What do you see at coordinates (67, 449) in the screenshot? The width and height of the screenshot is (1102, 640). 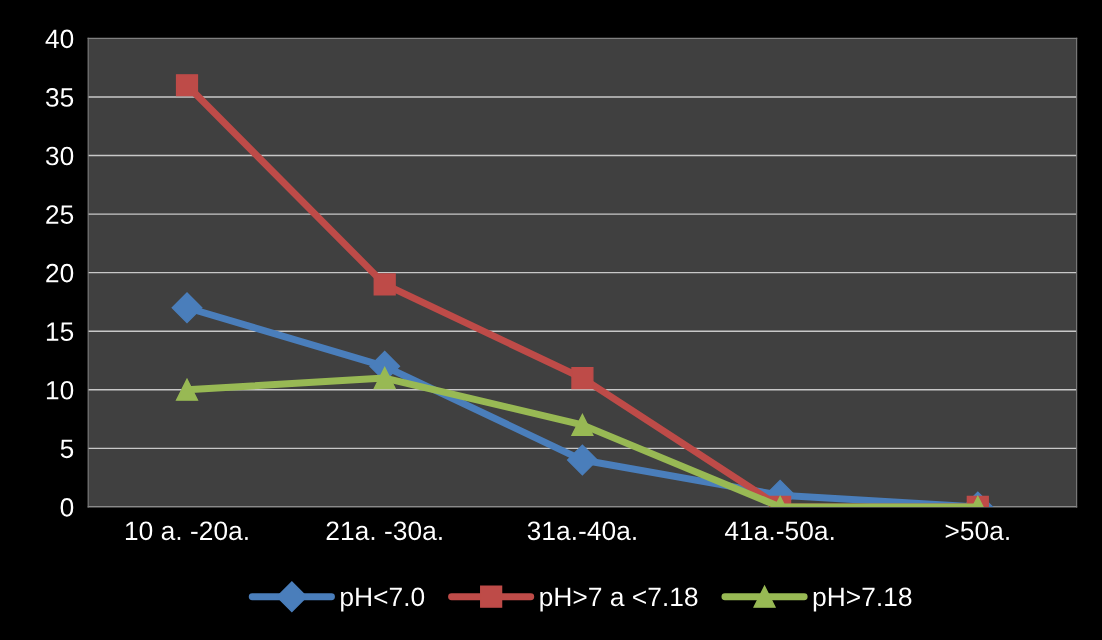 I see `y-tick-label: 5` at bounding box center [67, 449].